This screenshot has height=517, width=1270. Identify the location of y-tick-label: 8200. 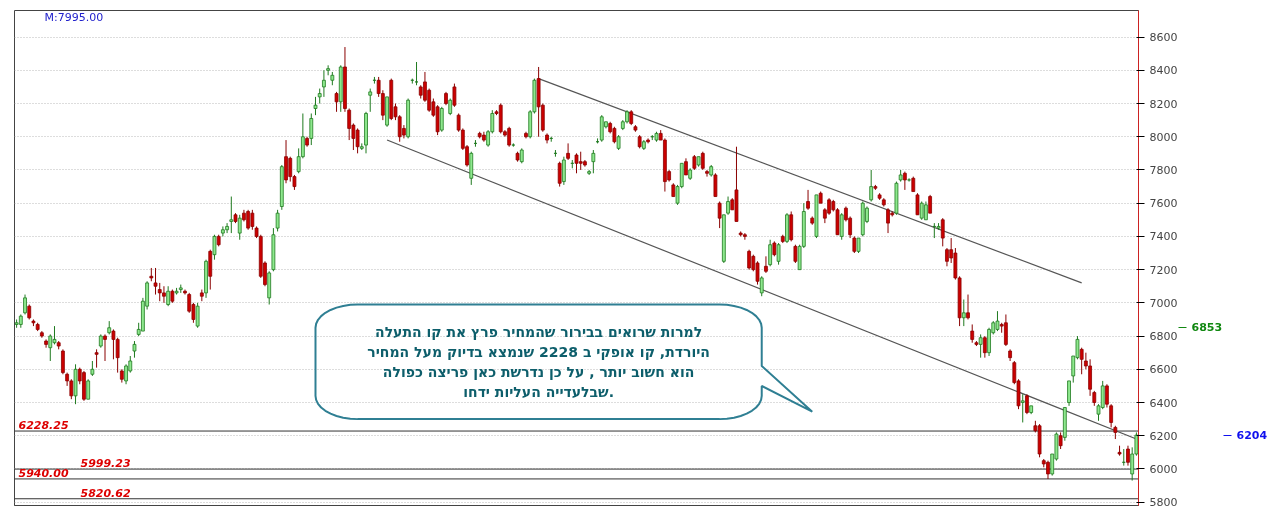
(1163, 104).